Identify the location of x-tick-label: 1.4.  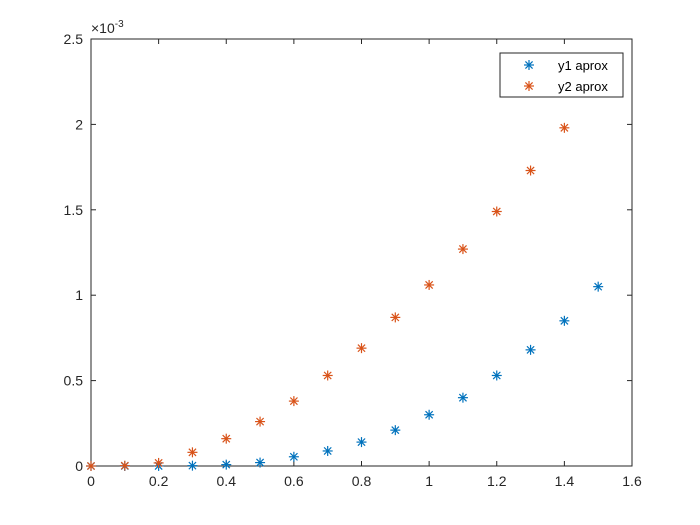
(565, 481).